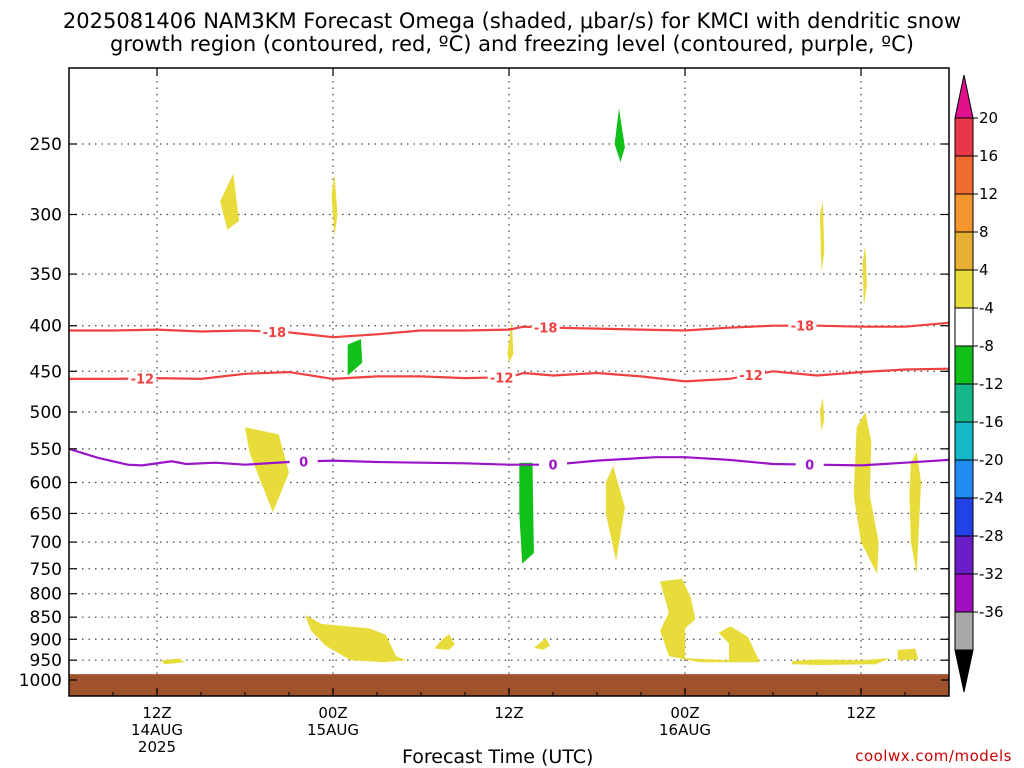 This screenshot has width=1024, height=768. Describe the element at coordinates (964, 671) in the screenshot. I see `colorbar-bottom-arrow` at that location.